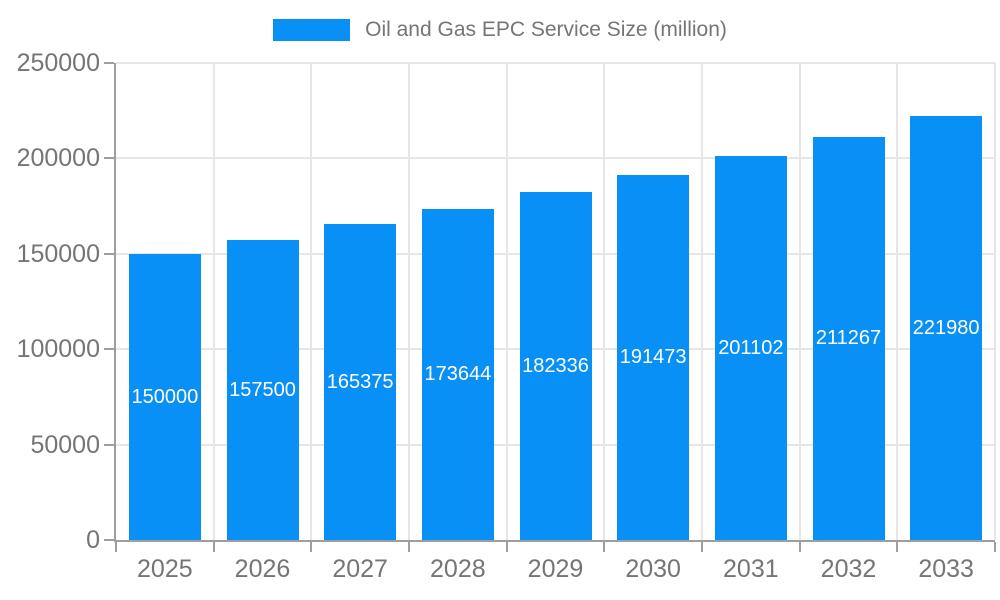  What do you see at coordinates (555, 569) in the screenshot?
I see `x-tick-label: 2029` at bounding box center [555, 569].